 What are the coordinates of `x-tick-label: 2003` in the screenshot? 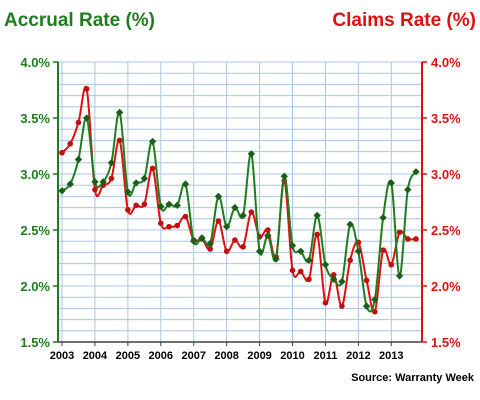 It's located at (62, 356).